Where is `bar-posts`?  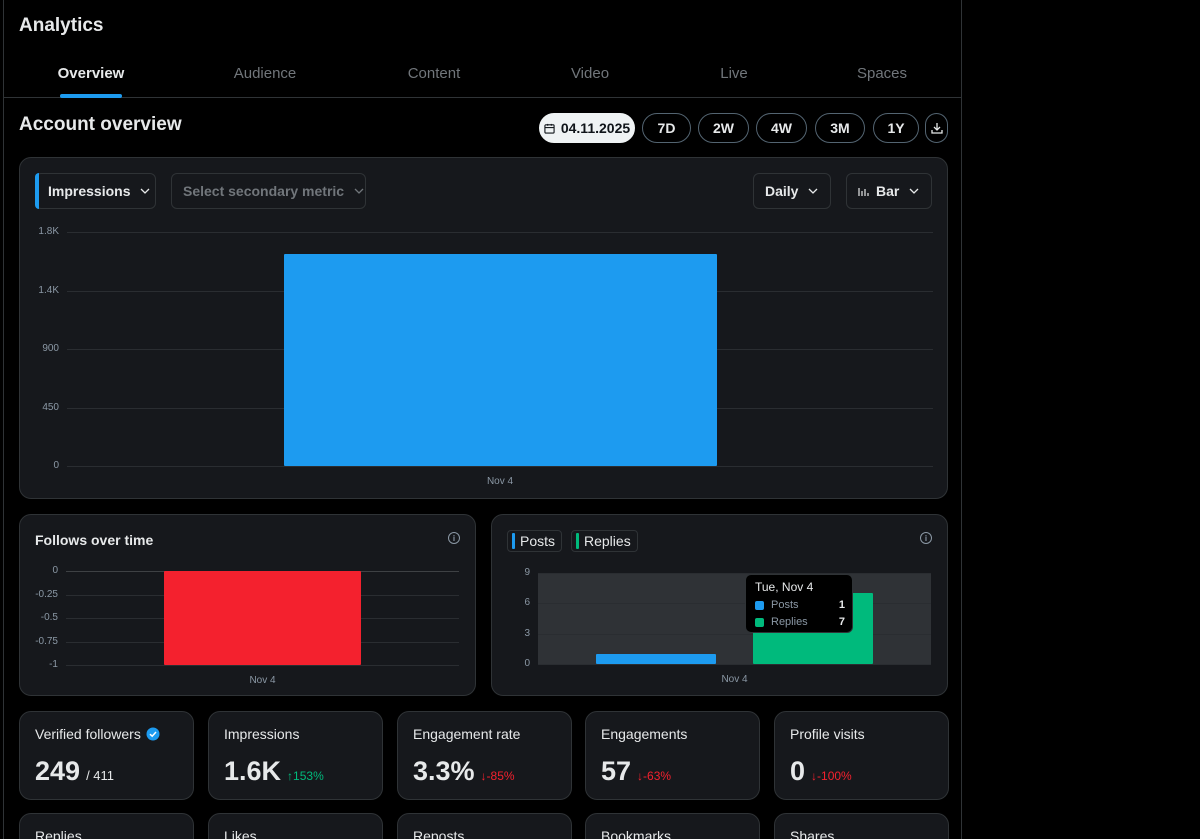 bar-posts is located at coordinates (656, 658).